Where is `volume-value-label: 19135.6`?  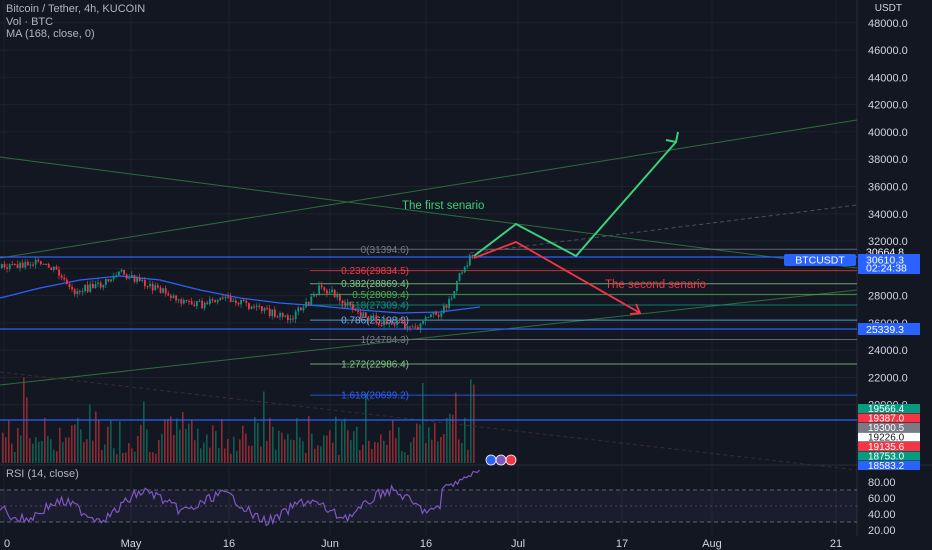
volume-value-label: 19135.6 is located at coordinates (886, 447).